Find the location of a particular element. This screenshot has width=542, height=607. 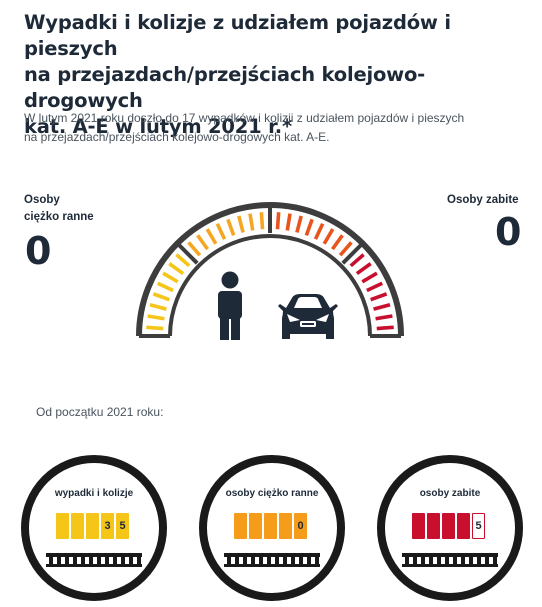

counter-digits: 5 is located at coordinates (448, 526).